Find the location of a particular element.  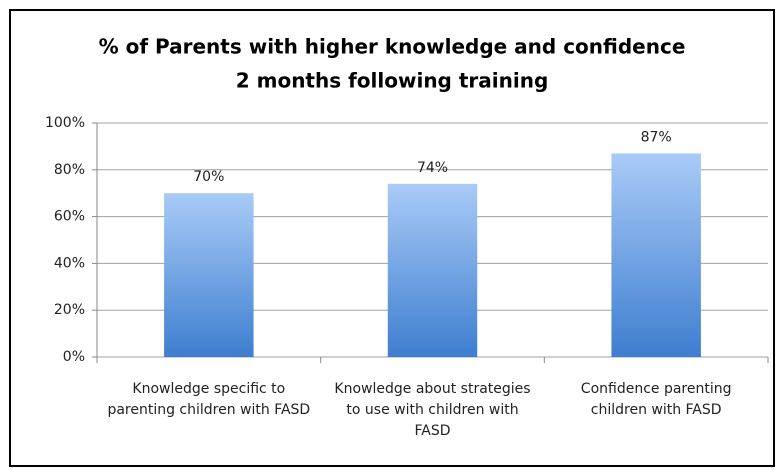

x-tick-label: Confidence parenting children with FASD is located at coordinates (656, 399).